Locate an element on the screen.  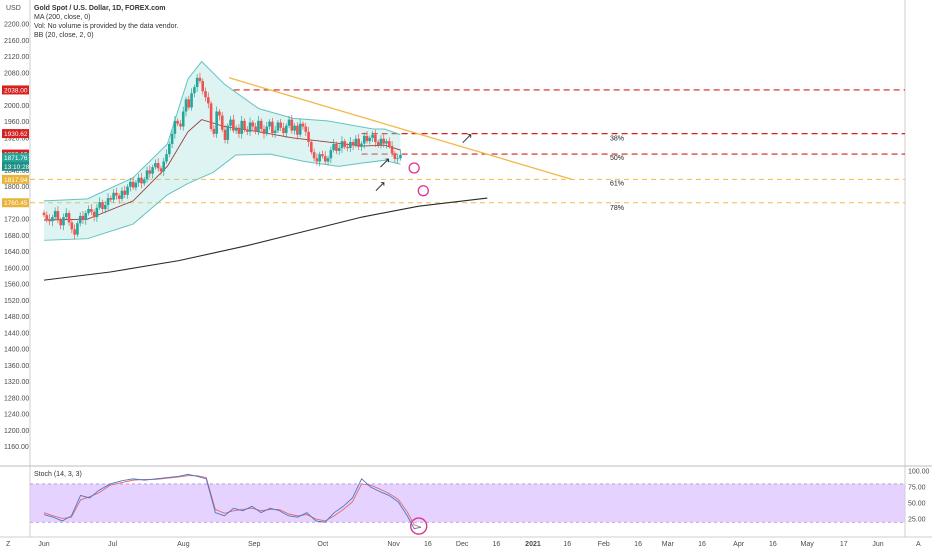
stoch-band-fill is located at coordinates (467, 503).